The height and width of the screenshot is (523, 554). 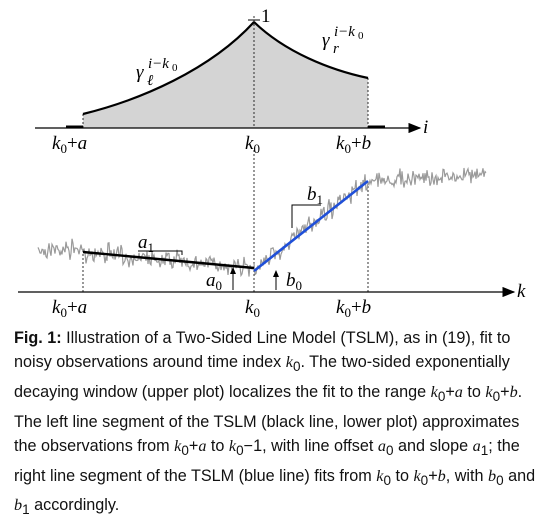 I want to click on caption-label: Fig. 1:, so click(x=38, y=338).